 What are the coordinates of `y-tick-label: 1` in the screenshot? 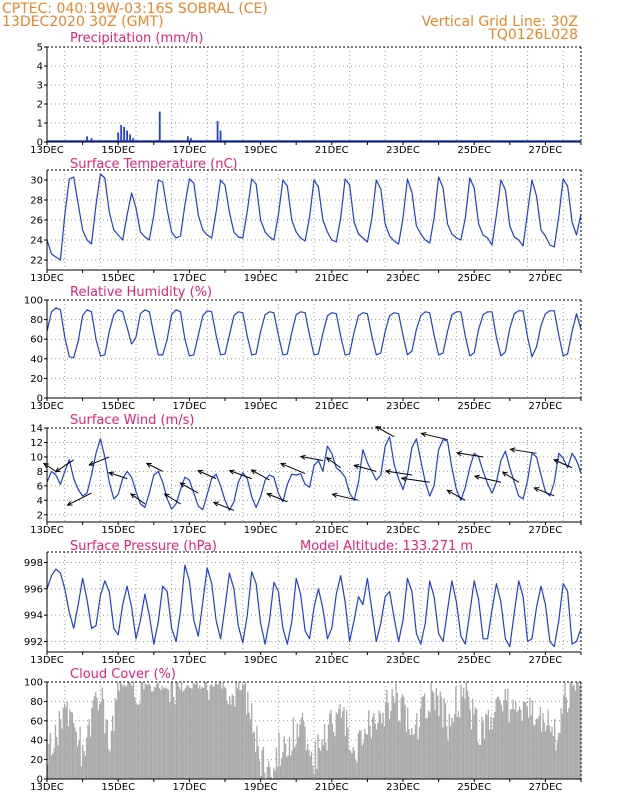 It's located at (40, 124).